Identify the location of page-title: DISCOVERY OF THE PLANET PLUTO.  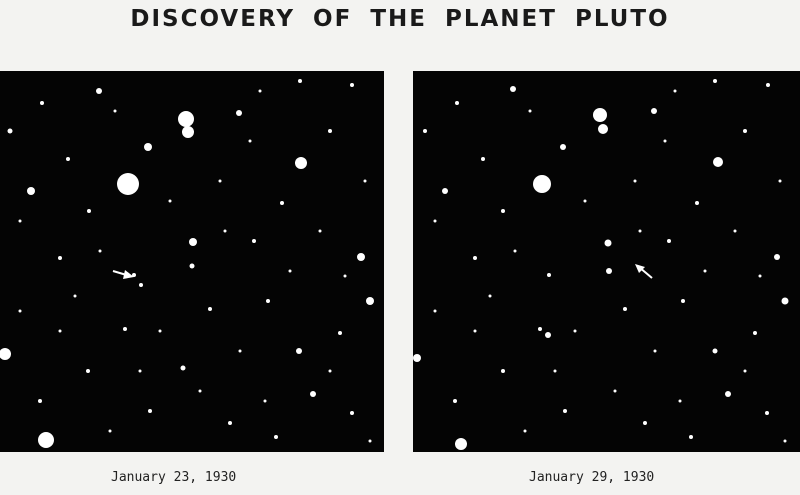
(400, 19).